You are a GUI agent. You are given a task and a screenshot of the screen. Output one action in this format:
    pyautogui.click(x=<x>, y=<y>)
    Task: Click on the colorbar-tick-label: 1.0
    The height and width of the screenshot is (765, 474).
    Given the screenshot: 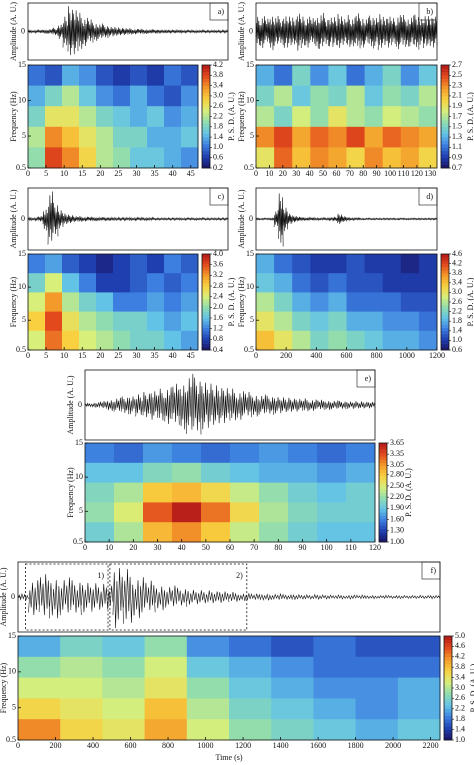 What is the action you would take?
    pyautogui.click(x=218, y=146)
    